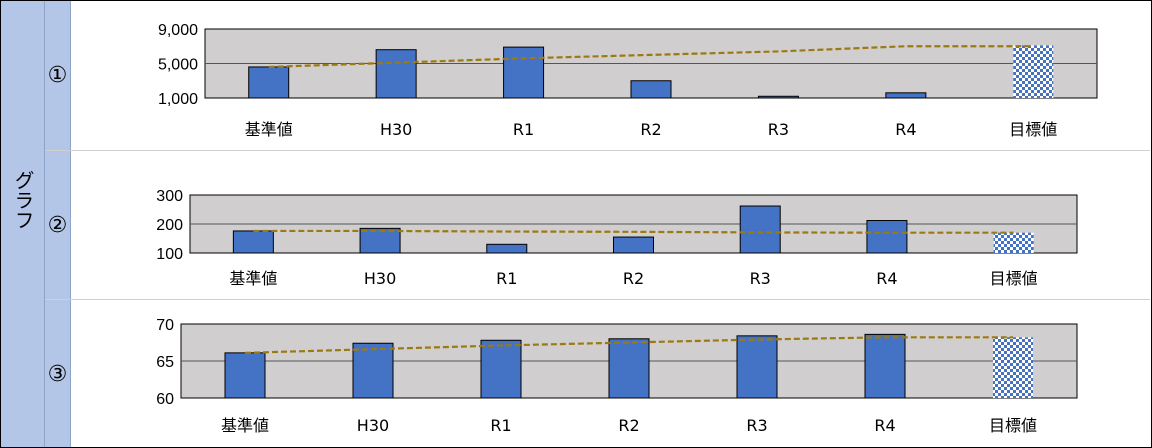 The width and height of the screenshot is (1152, 448). Describe the element at coordinates (58, 75) in the screenshot. I see `row-number-1: ①` at that location.